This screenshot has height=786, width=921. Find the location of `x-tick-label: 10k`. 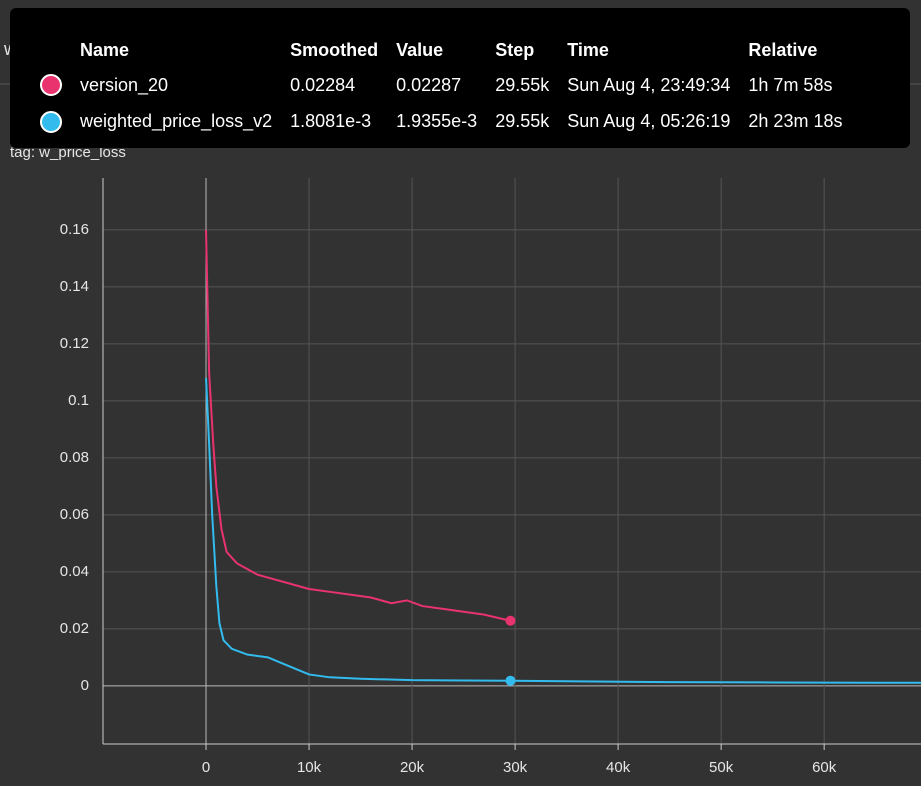

x-tick-label: 10k is located at coordinates (309, 767).